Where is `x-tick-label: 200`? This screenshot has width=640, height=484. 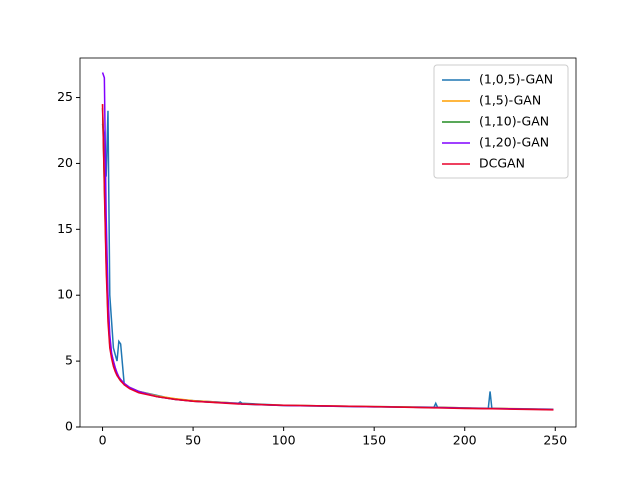
x-tick-label: 200 is located at coordinates (465, 440).